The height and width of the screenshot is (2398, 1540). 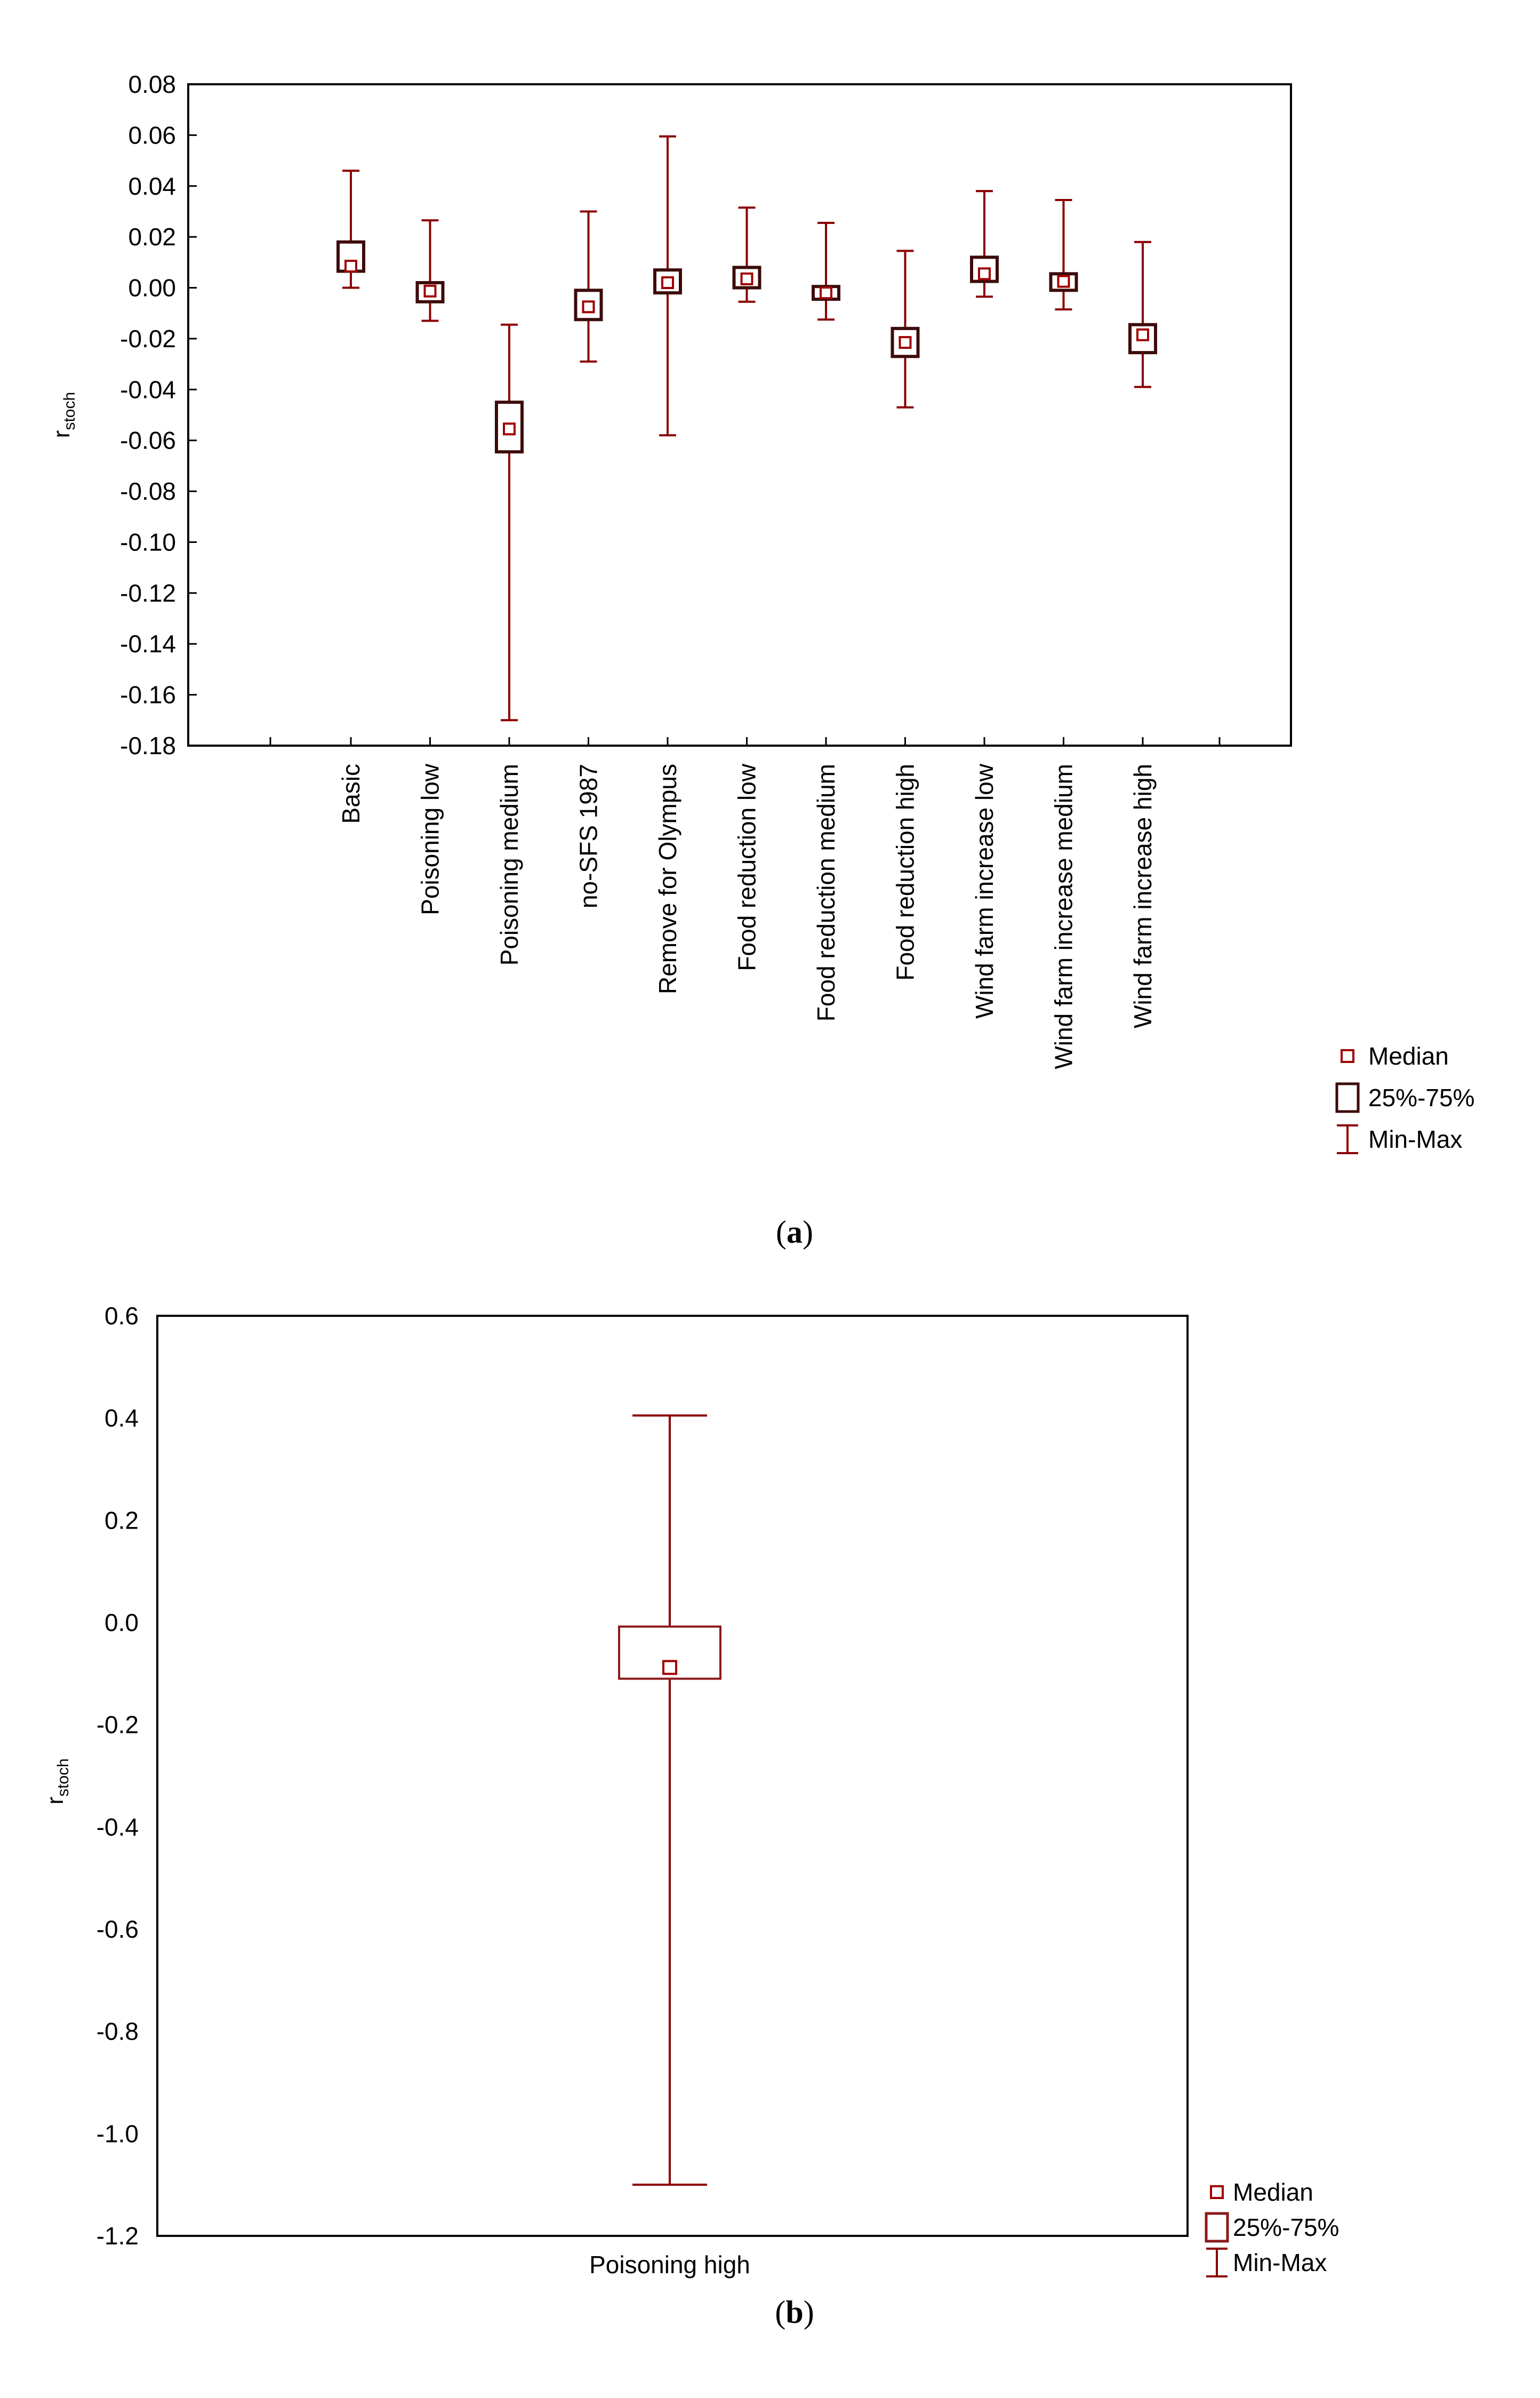 What do you see at coordinates (118, 1725) in the screenshot?
I see `y-tick-label: -0.2` at bounding box center [118, 1725].